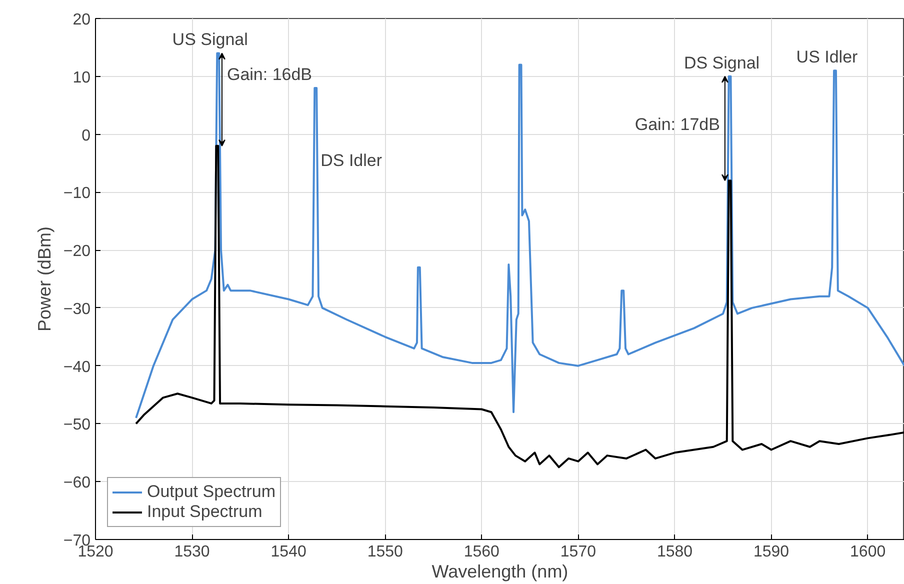 Image resolution: width=904 pixels, height=584 pixels. I want to click on annotation: US Signal, so click(210, 40).